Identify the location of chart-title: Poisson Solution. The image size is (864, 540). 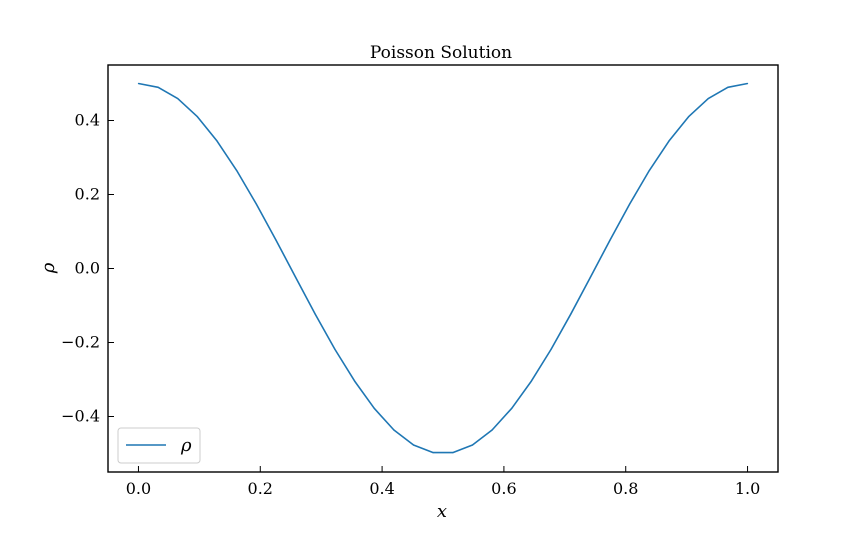
(441, 53).